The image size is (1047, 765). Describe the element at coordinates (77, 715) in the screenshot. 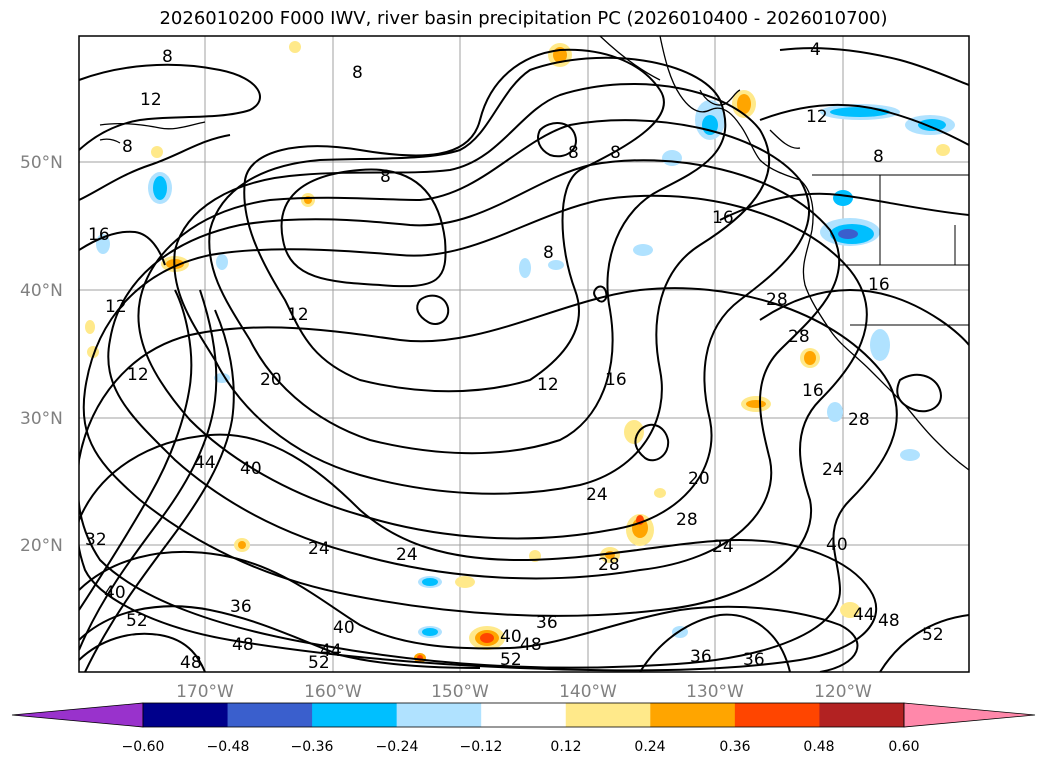

I see `colorbar-extend-low` at that location.